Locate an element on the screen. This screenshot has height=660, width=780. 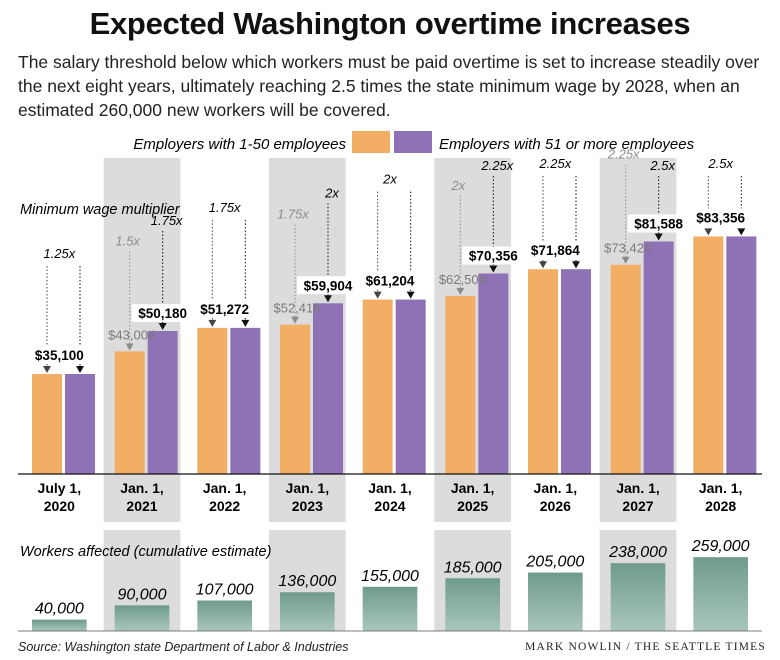
x-tick-label: Jan. 1, 2024 is located at coordinates (390, 497).